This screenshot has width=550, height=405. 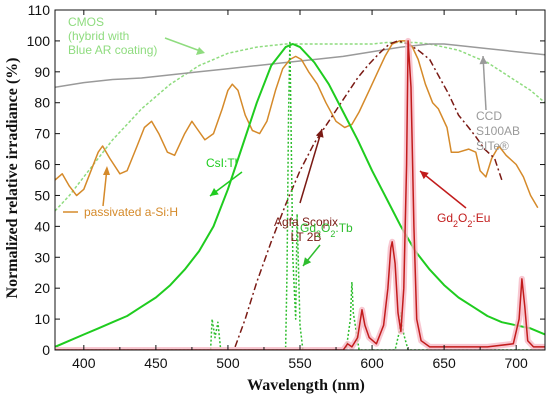 What do you see at coordinates (131, 212) in the screenshot?
I see `annotation-text: passivated a-Si:H` at bounding box center [131, 212].